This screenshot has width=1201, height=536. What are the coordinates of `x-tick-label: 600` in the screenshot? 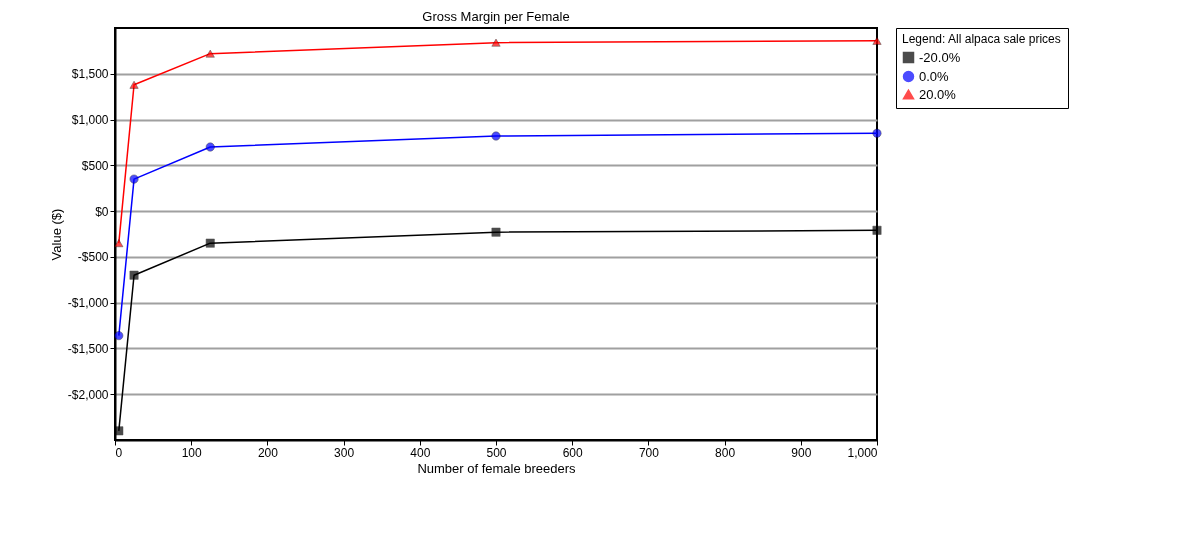 It's located at (573, 452).